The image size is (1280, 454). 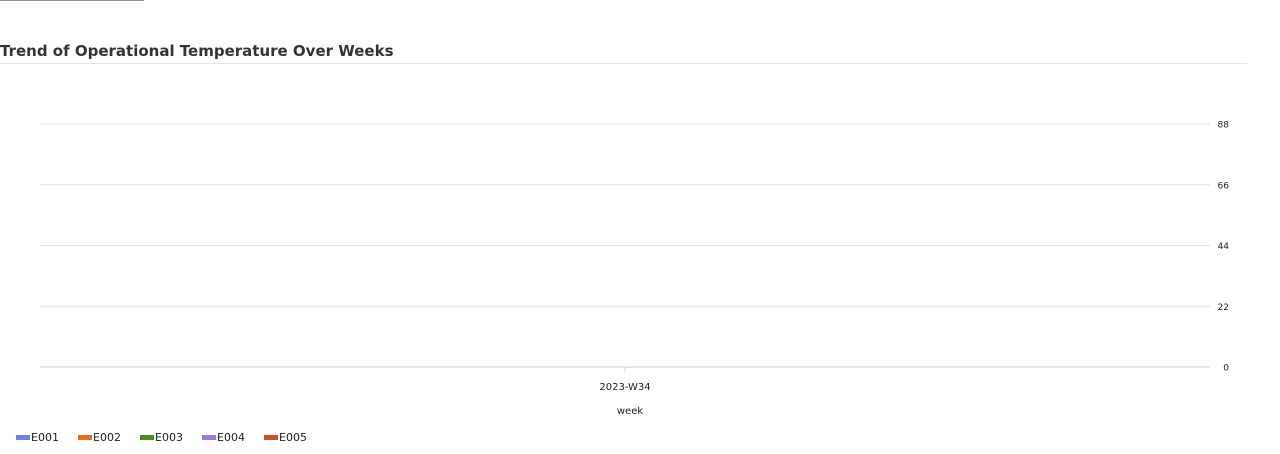 I want to click on legend-label: E004, so click(x=231, y=437).